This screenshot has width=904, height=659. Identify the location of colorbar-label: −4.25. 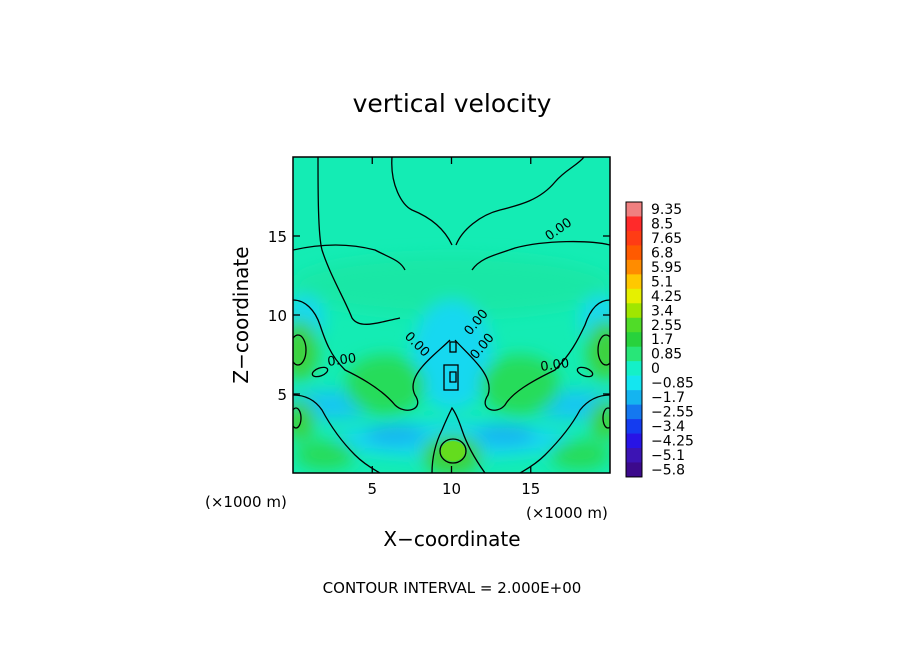
(672, 442).